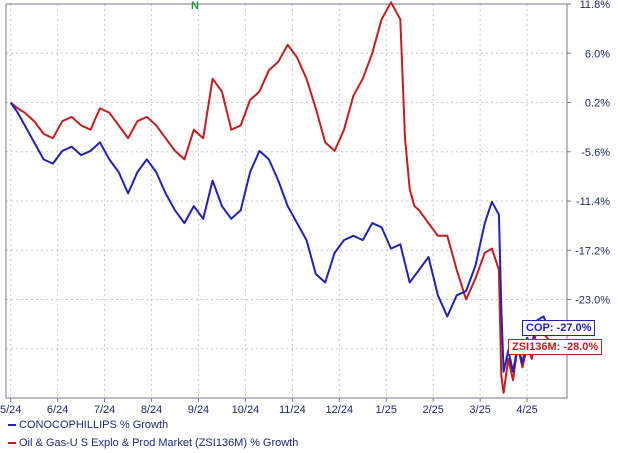 The height and width of the screenshot is (453, 620). What do you see at coordinates (198, 410) in the screenshot?
I see `x-tick-label: 9/24` at bounding box center [198, 410].